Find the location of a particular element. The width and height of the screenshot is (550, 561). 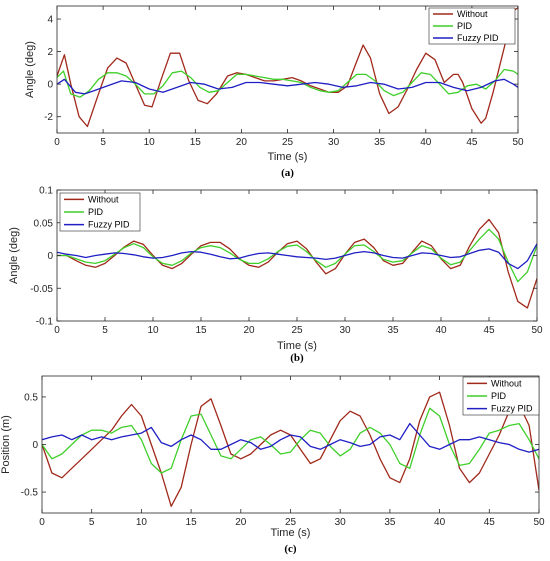

series-group is located at coordinates (297, 263).